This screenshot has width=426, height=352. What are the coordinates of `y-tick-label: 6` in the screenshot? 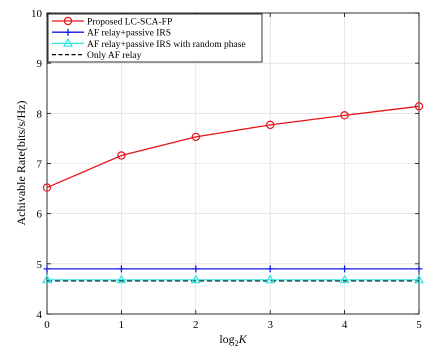 It's located at (40, 215).